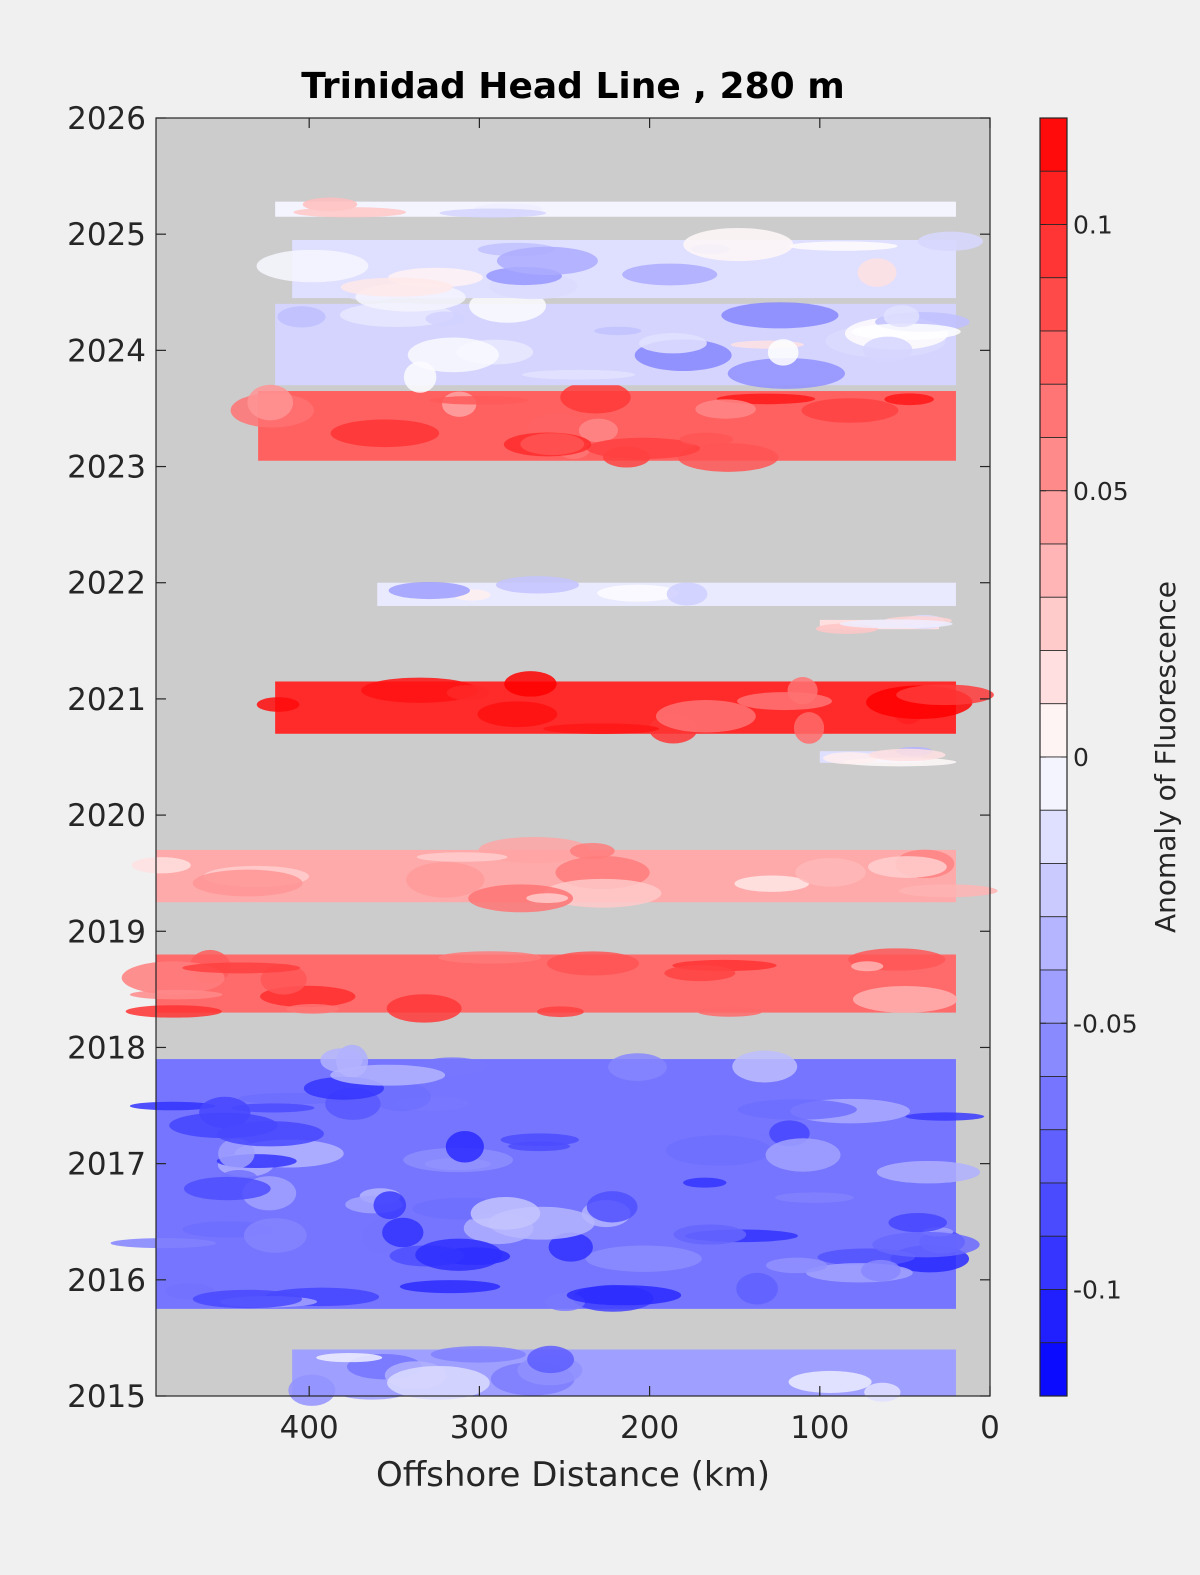 The height and width of the screenshot is (1575, 1200). Describe the element at coordinates (990, 1428) in the screenshot. I see `x-tick-label: 0` at that location.